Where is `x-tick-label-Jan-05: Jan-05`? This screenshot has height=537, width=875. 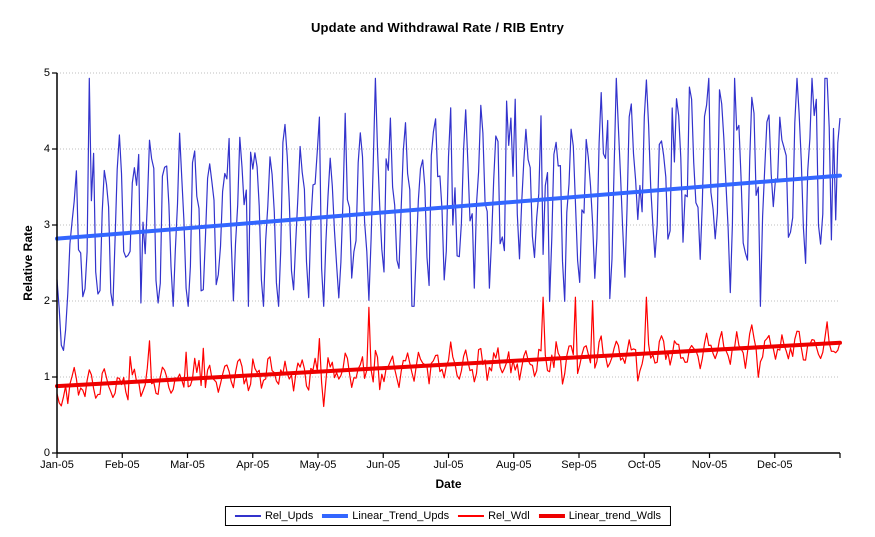 x-tick-label-Jan-05: Jan-05 is located at coordinates (57, 465).